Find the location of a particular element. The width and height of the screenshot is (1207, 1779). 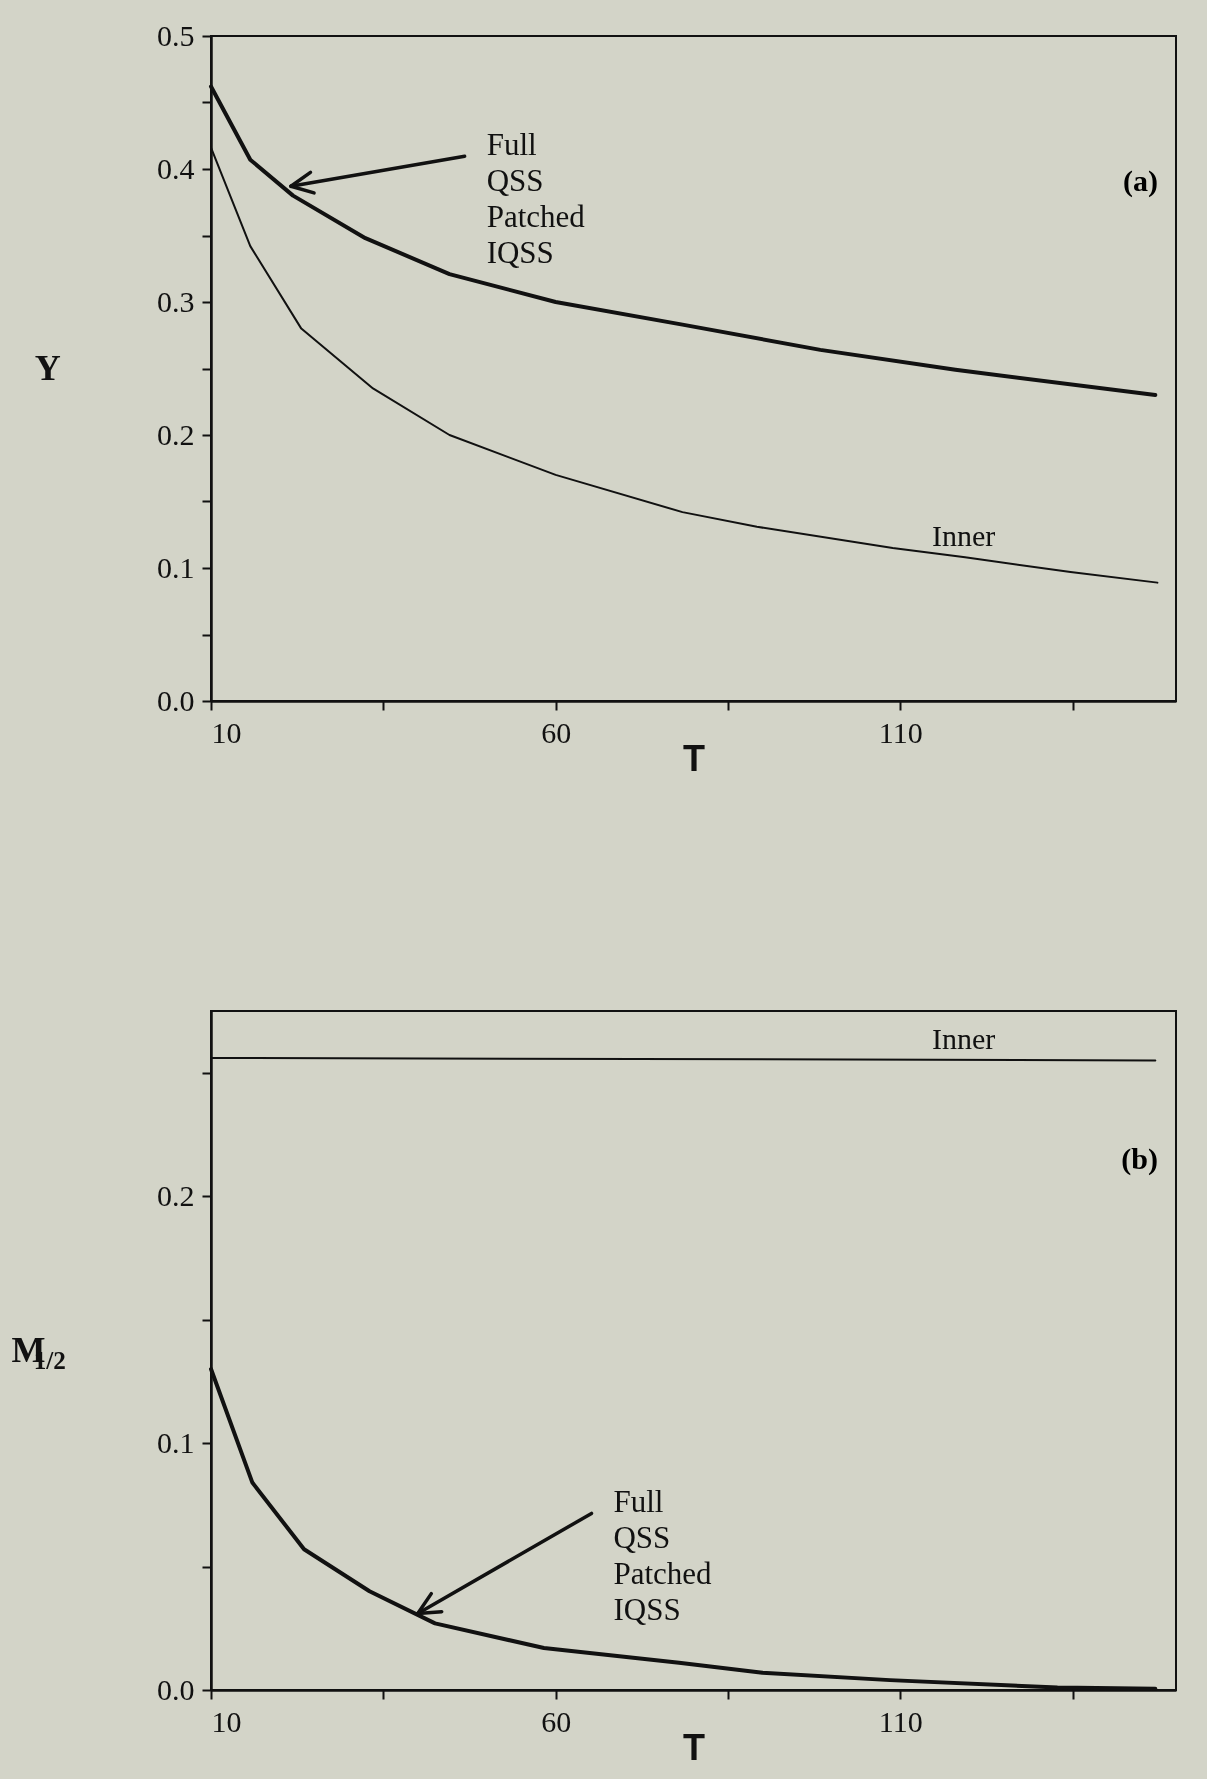

annotation: (b) is located at coordinates (1139, 1159).